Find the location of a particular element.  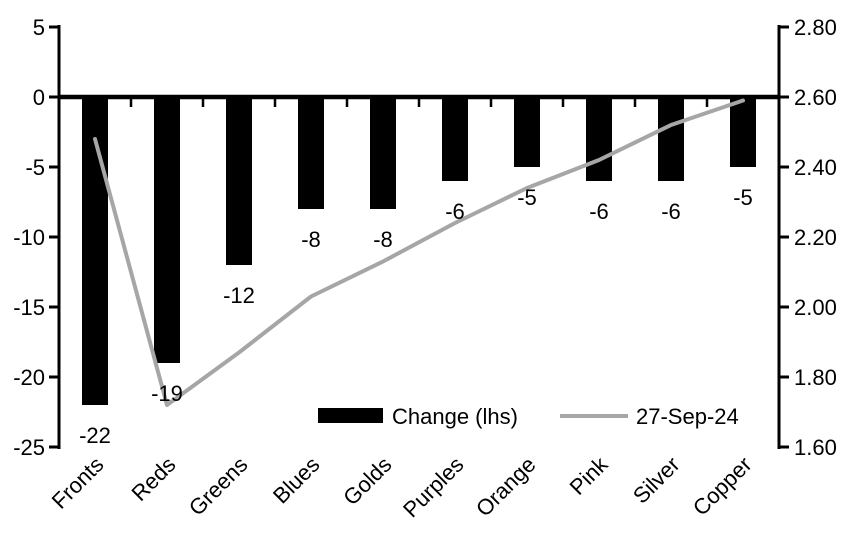

left-axis-tick-label: 0 is located at coordinates (39, 97).